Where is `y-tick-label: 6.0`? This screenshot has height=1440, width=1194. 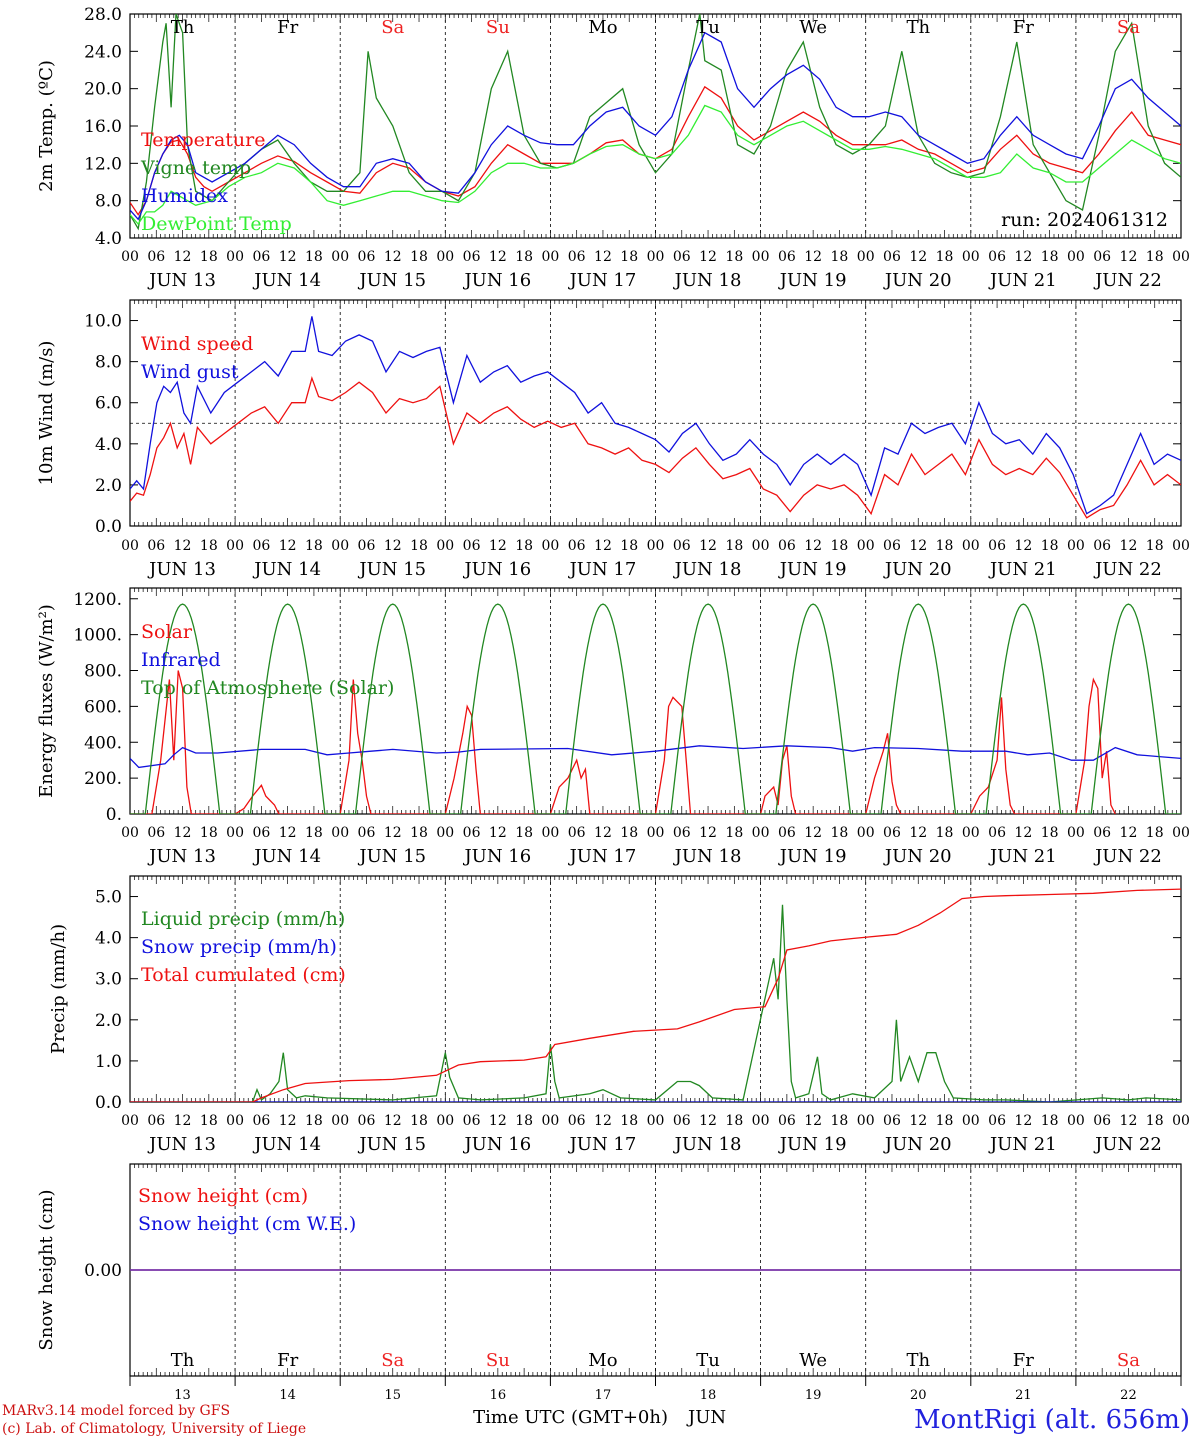 y-tick-label: 6.0 is located at coordinates (108, 404).